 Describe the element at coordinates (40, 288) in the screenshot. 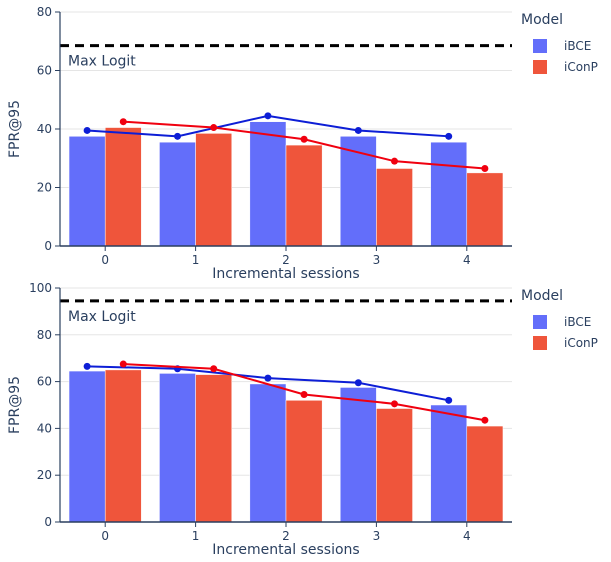

I see `y-tick-label: 100` at that location.